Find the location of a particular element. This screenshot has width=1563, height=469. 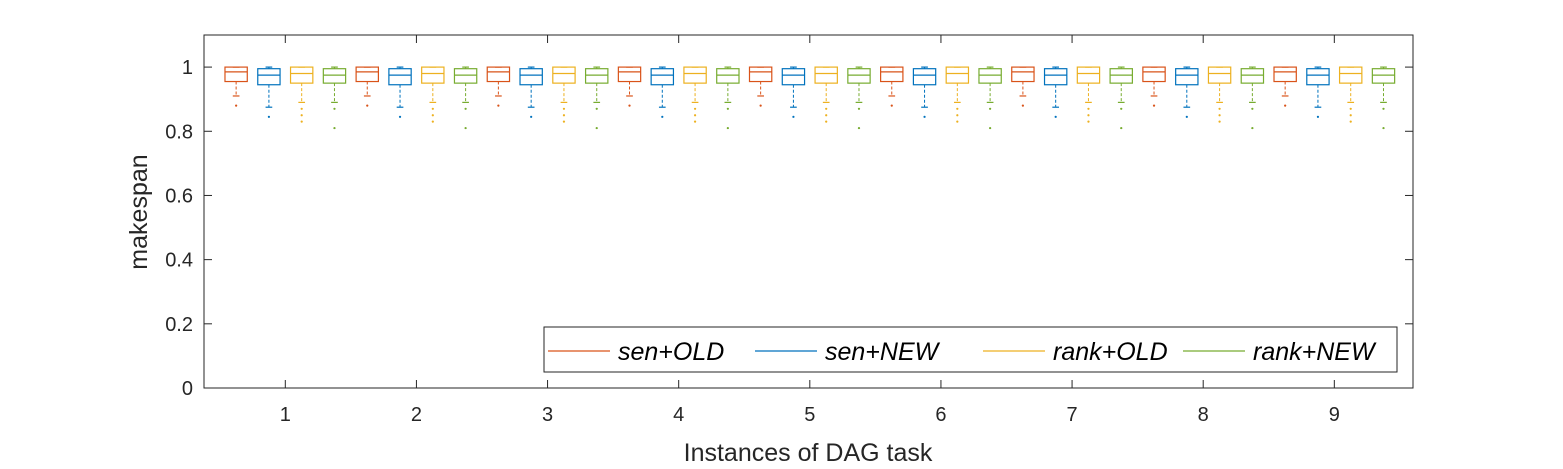

box-sen+NEW-4 is located at coordinates (662, 92).